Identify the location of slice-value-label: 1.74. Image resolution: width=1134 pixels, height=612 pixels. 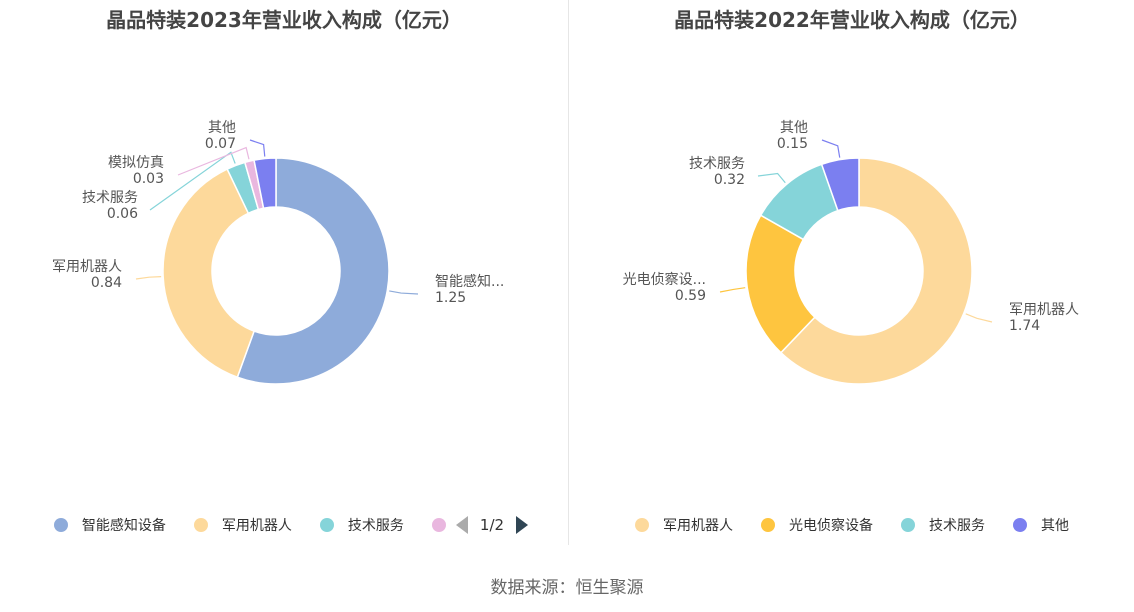
(1024, 326).